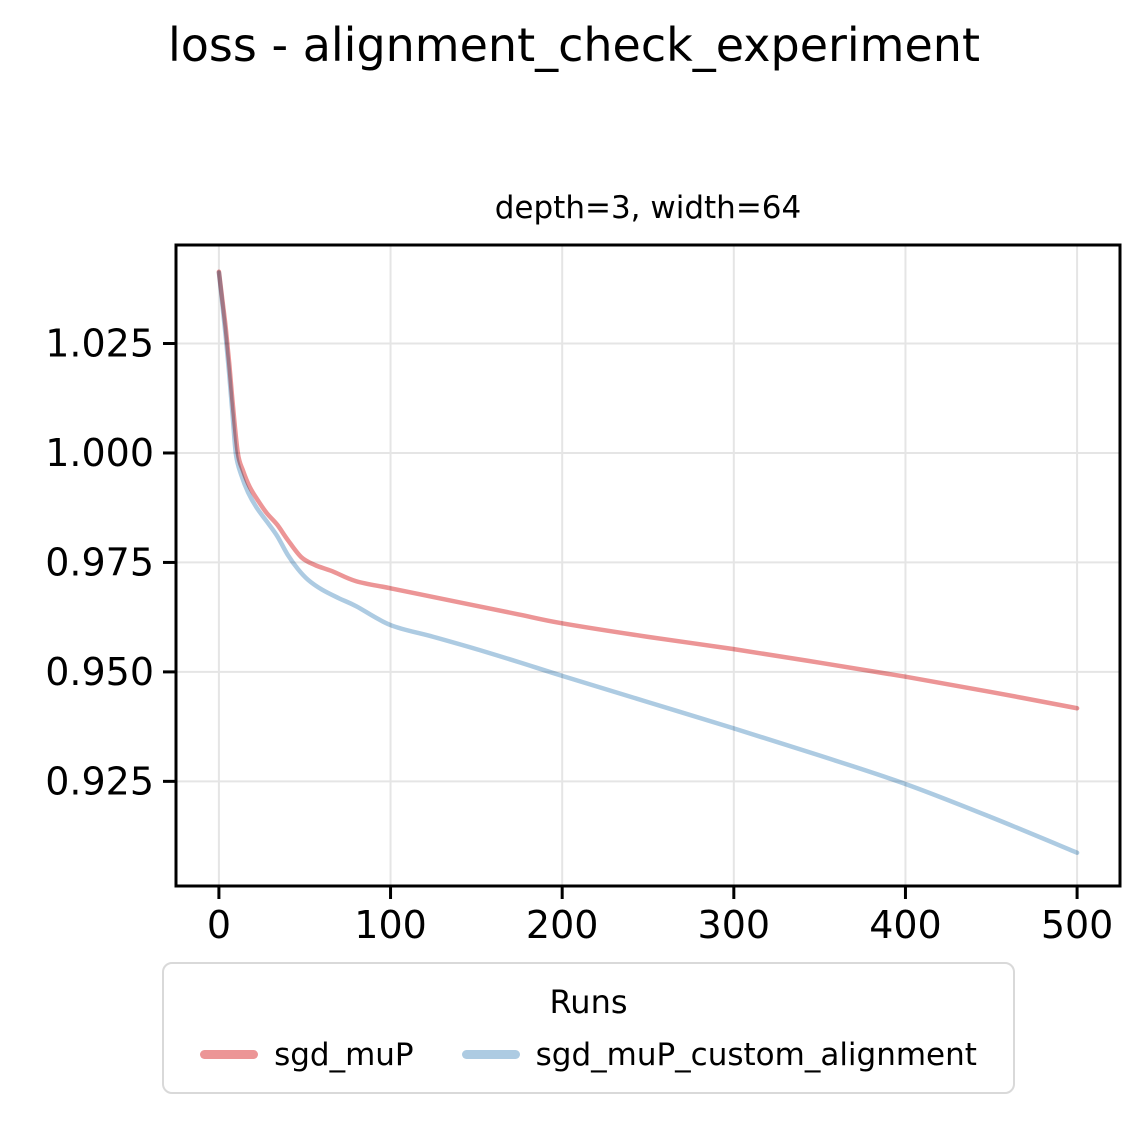  Describe the element at coordinates (588, 1002) in the screenshot. I see `legend-title: Runs` at that location.